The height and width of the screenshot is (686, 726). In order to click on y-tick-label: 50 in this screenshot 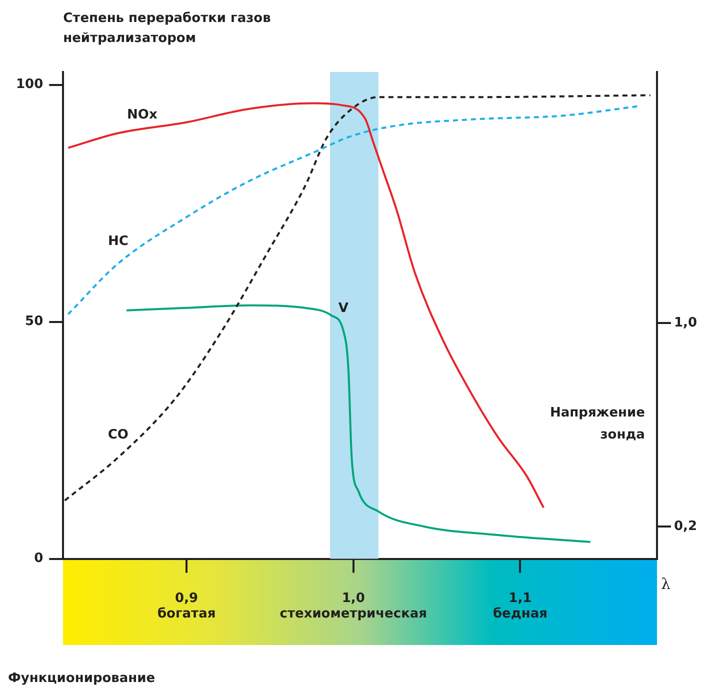, I will do `click(34, 322)`.